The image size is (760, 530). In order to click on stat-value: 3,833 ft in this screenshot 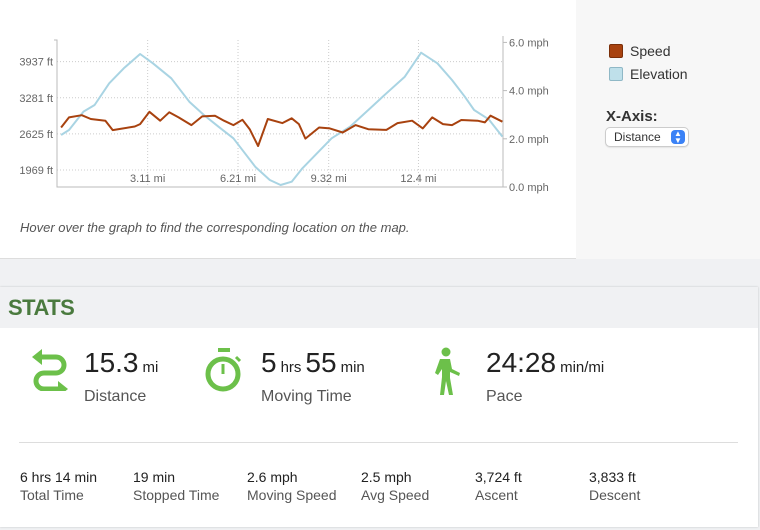, I will do `click(612, 477)`.